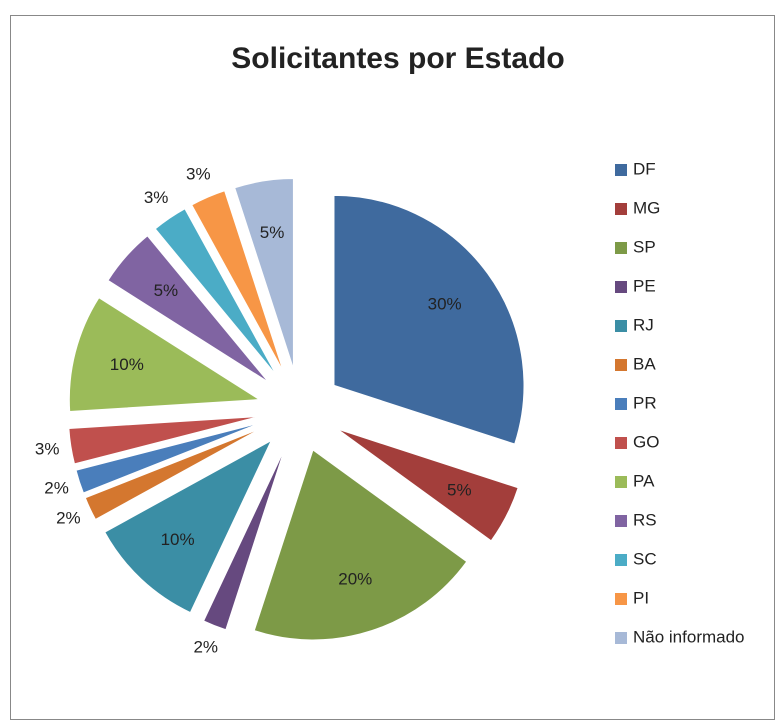 Image resolution: width=776 pixels, height=720 pixels. What do you see at coordinates (355, 579) in the screenshot?
I see `data-label: 20%` at bounding box center [355, 579].